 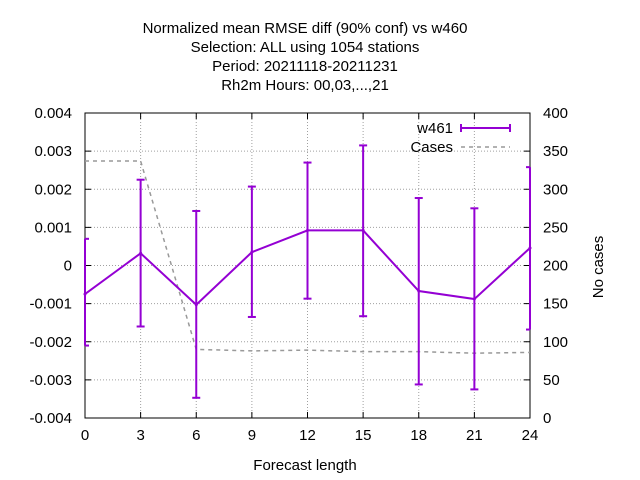 I want to click on x-tick-label: 18, so click(x=418, y=435).